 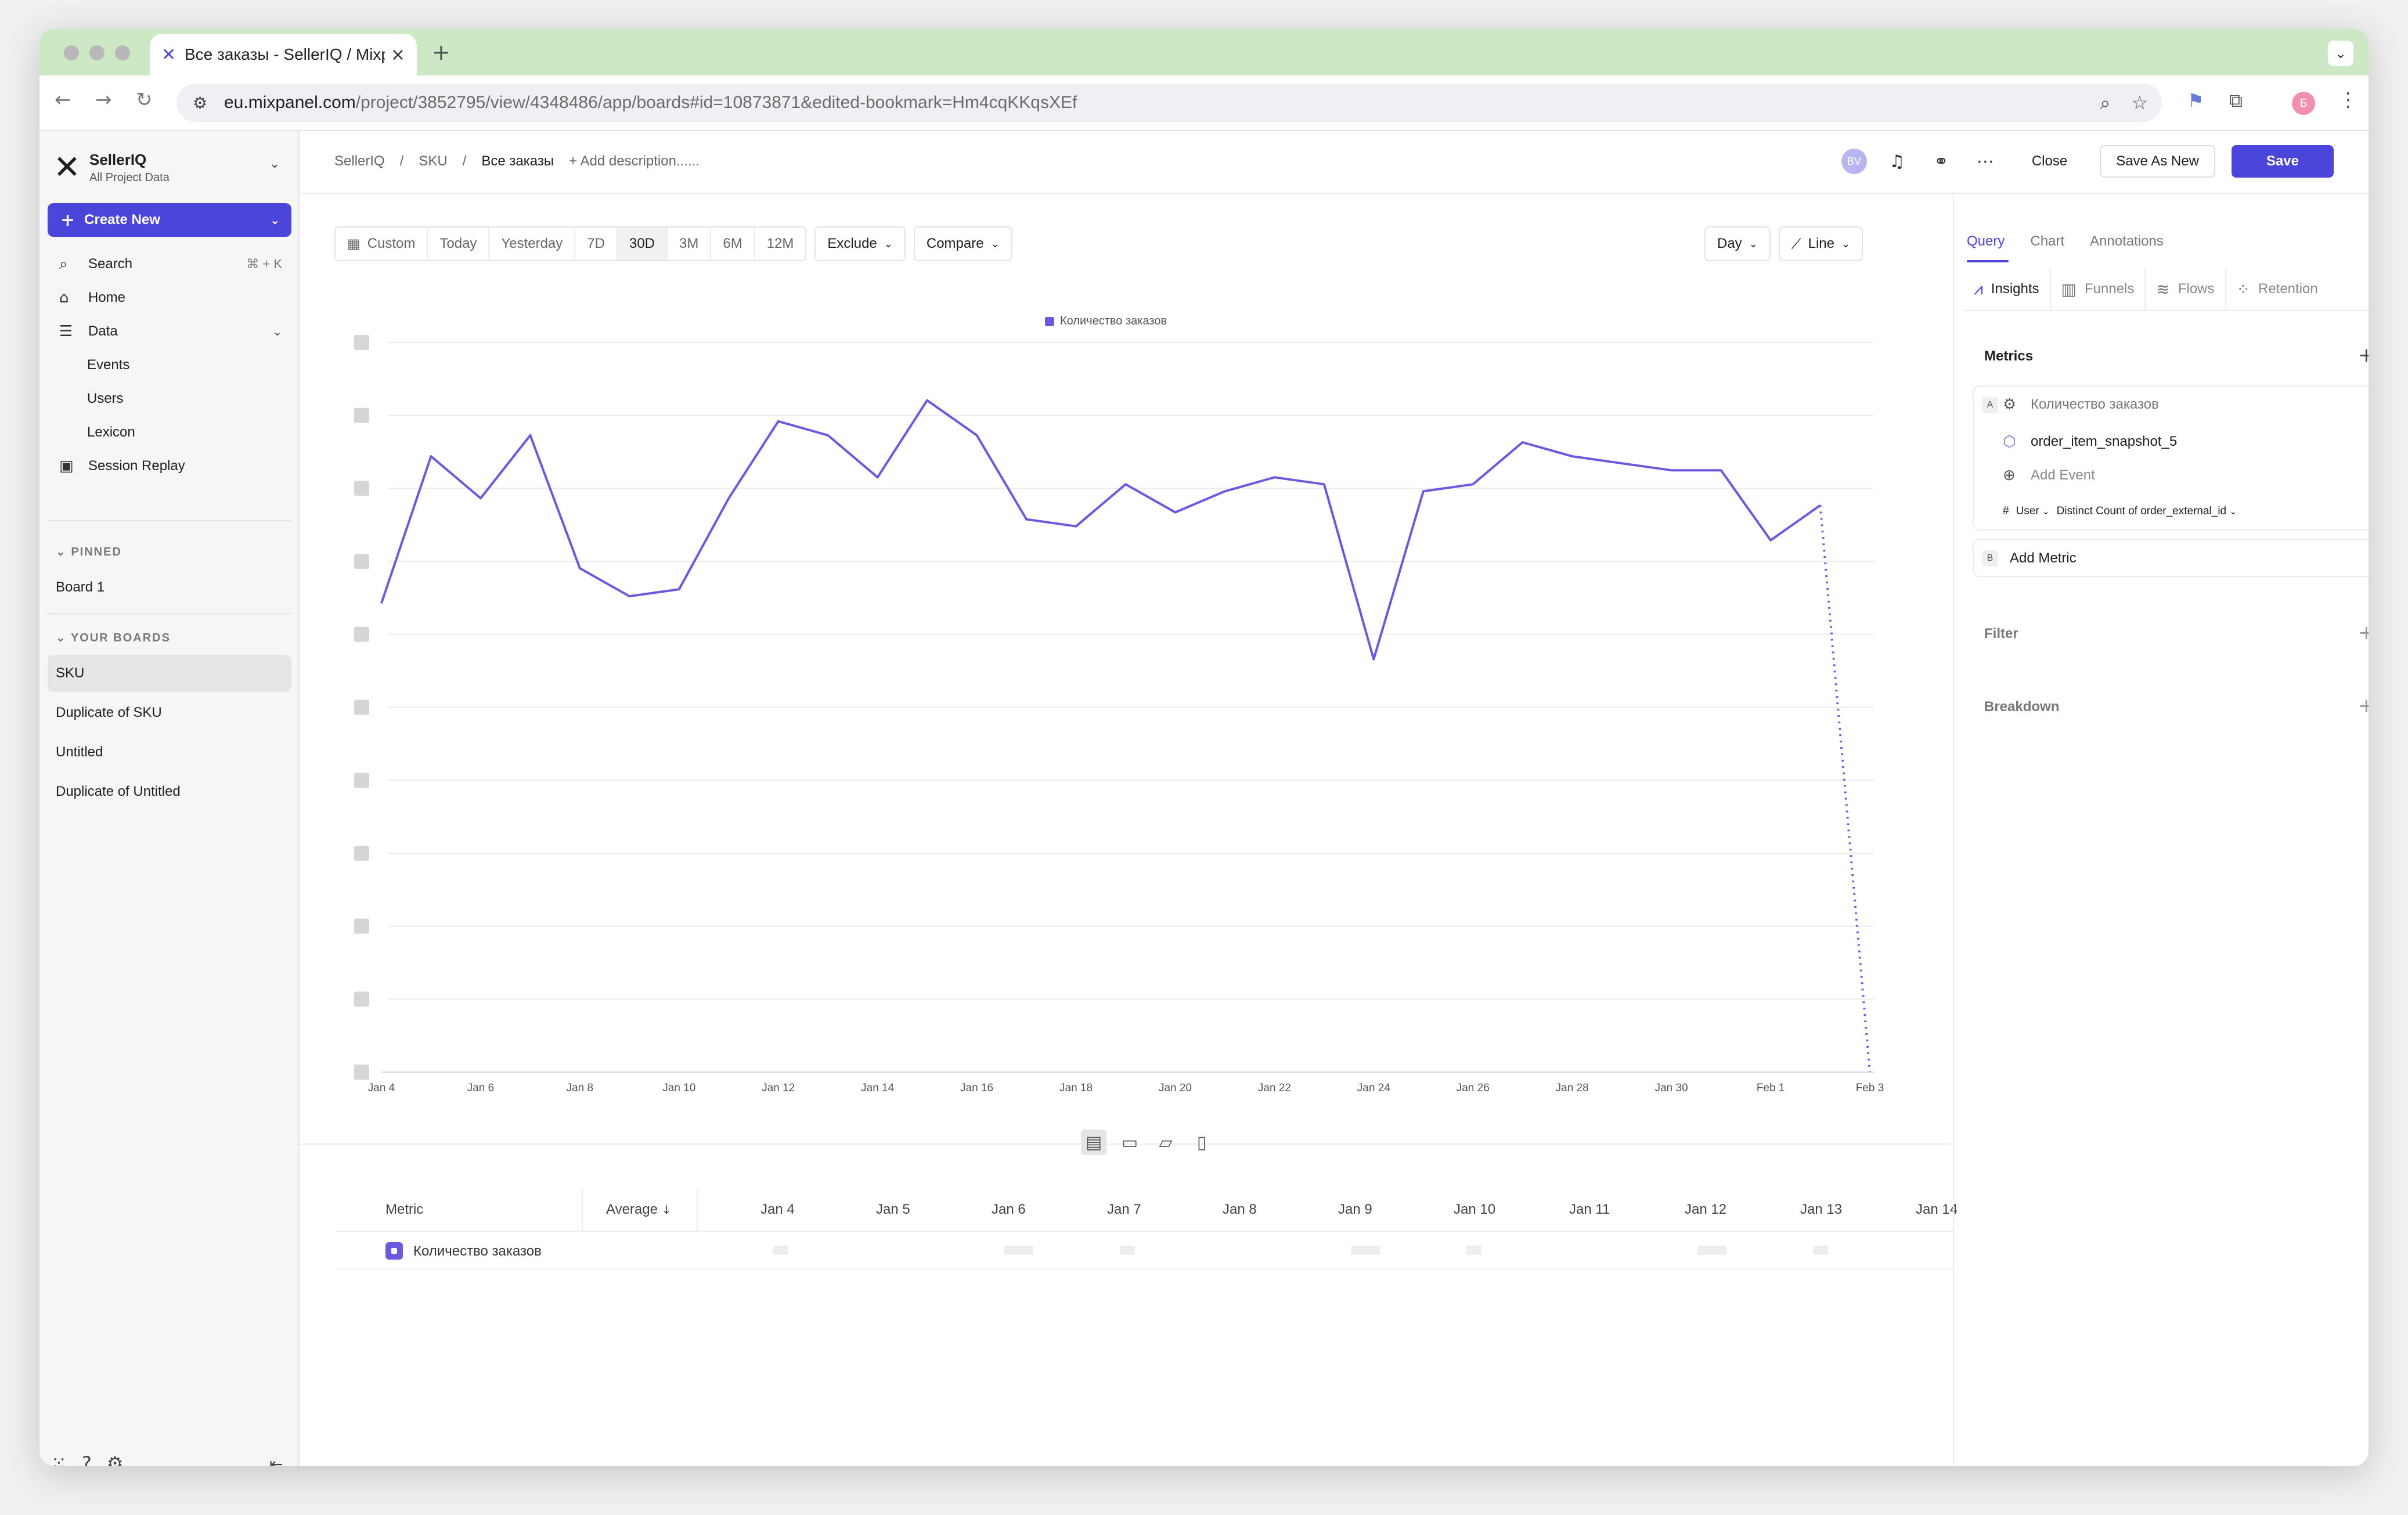 What do you see at coordinates (103, 99) in the screenshot?
I see `forward-icon: →` at bounding box center [103, 99].